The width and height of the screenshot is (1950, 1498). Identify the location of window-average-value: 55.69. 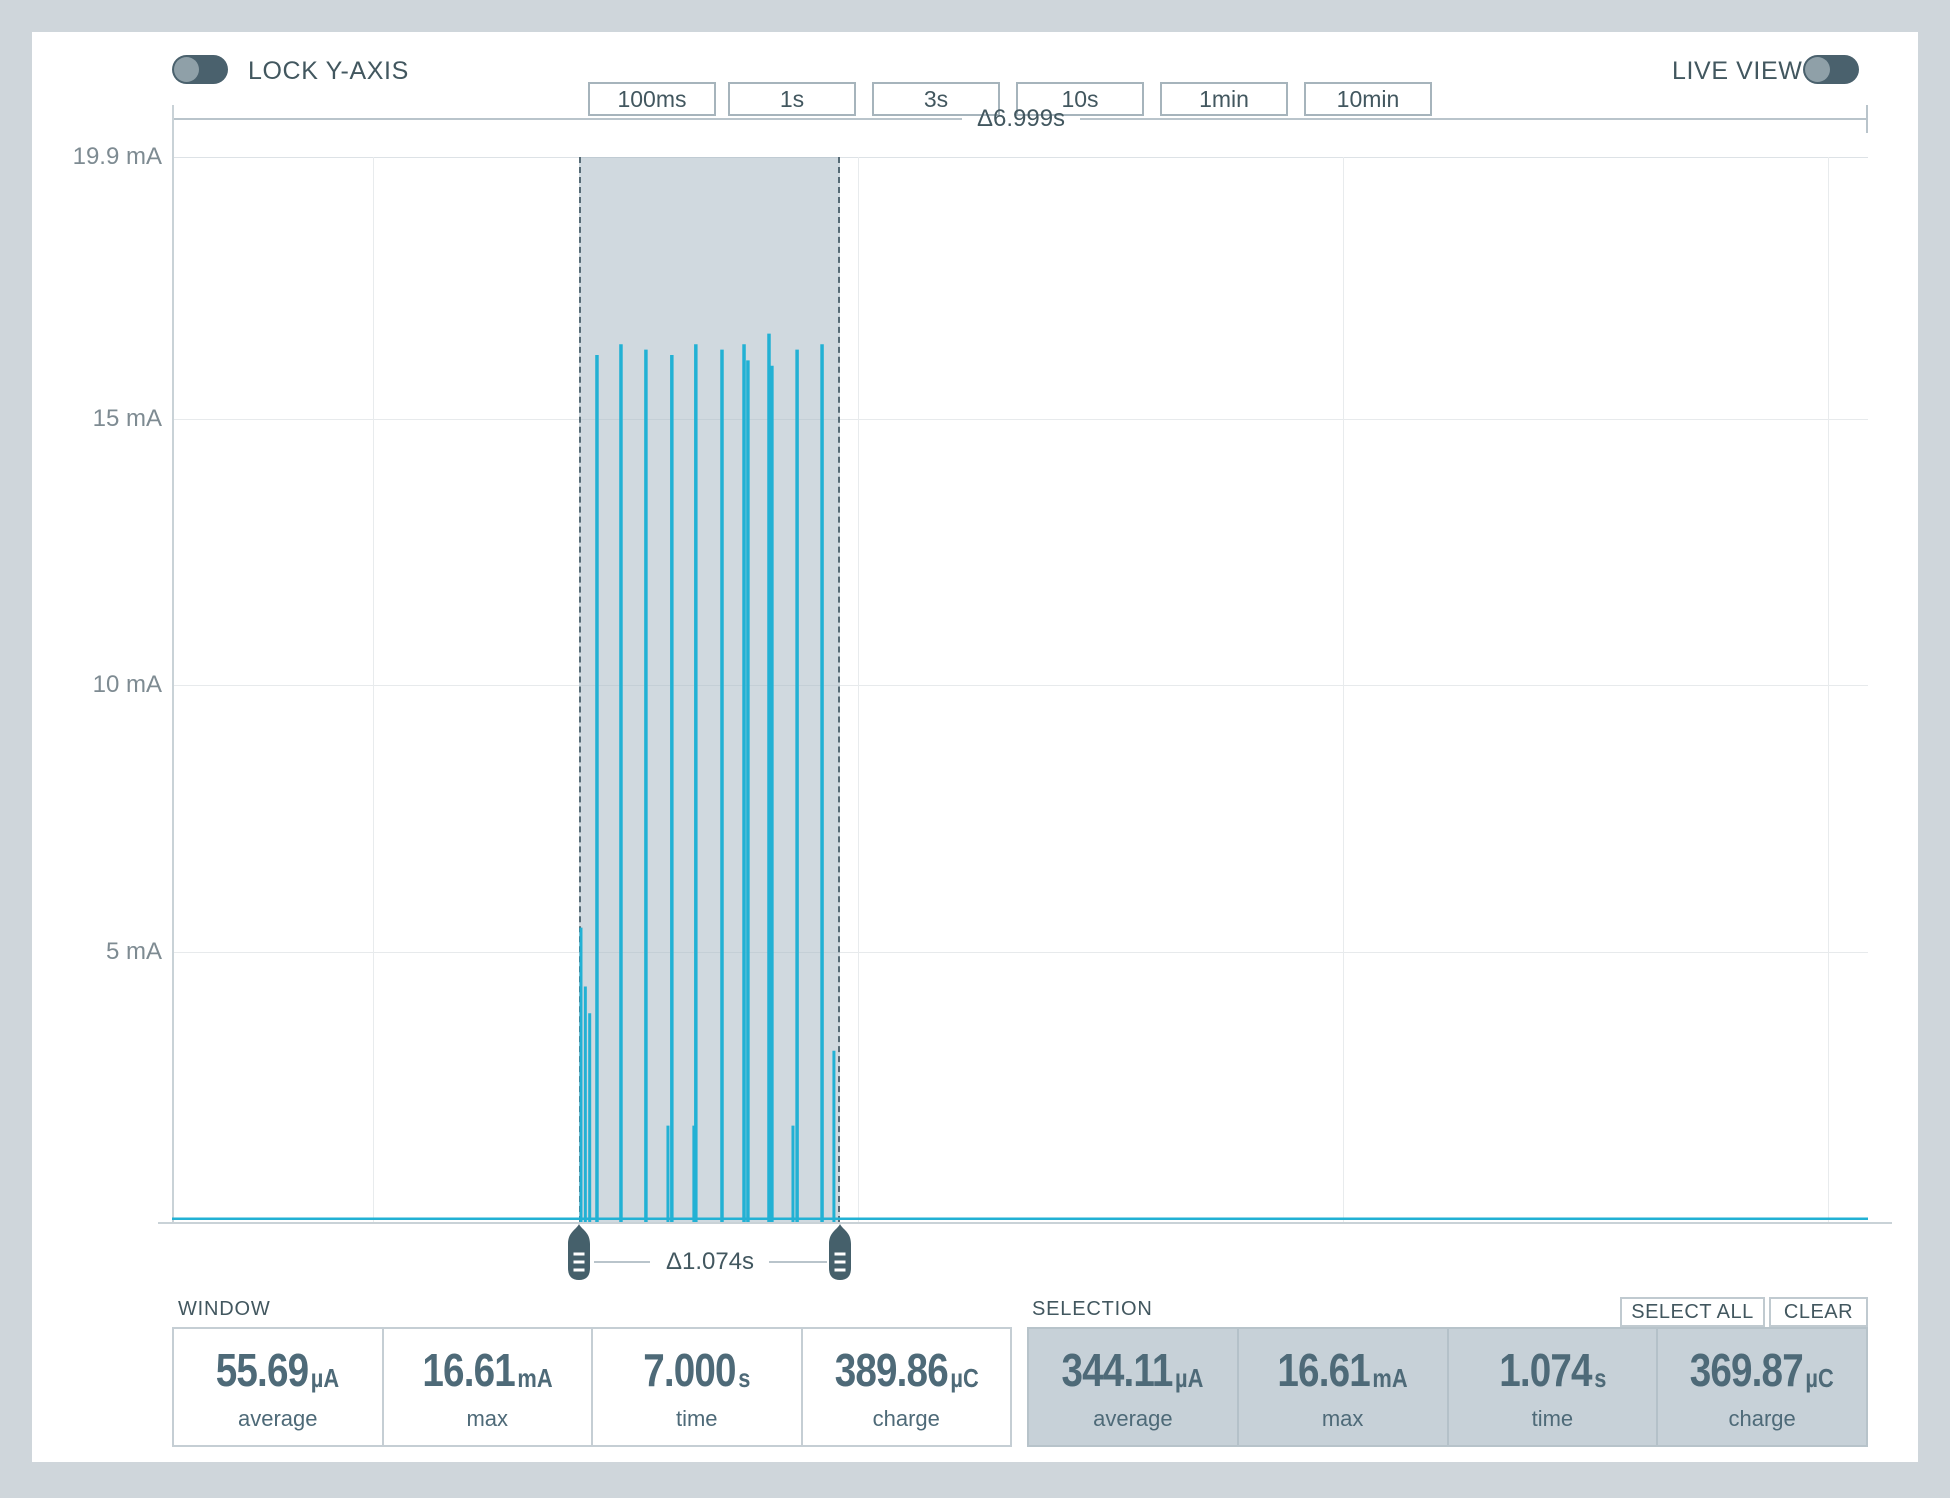
(262, 1369).